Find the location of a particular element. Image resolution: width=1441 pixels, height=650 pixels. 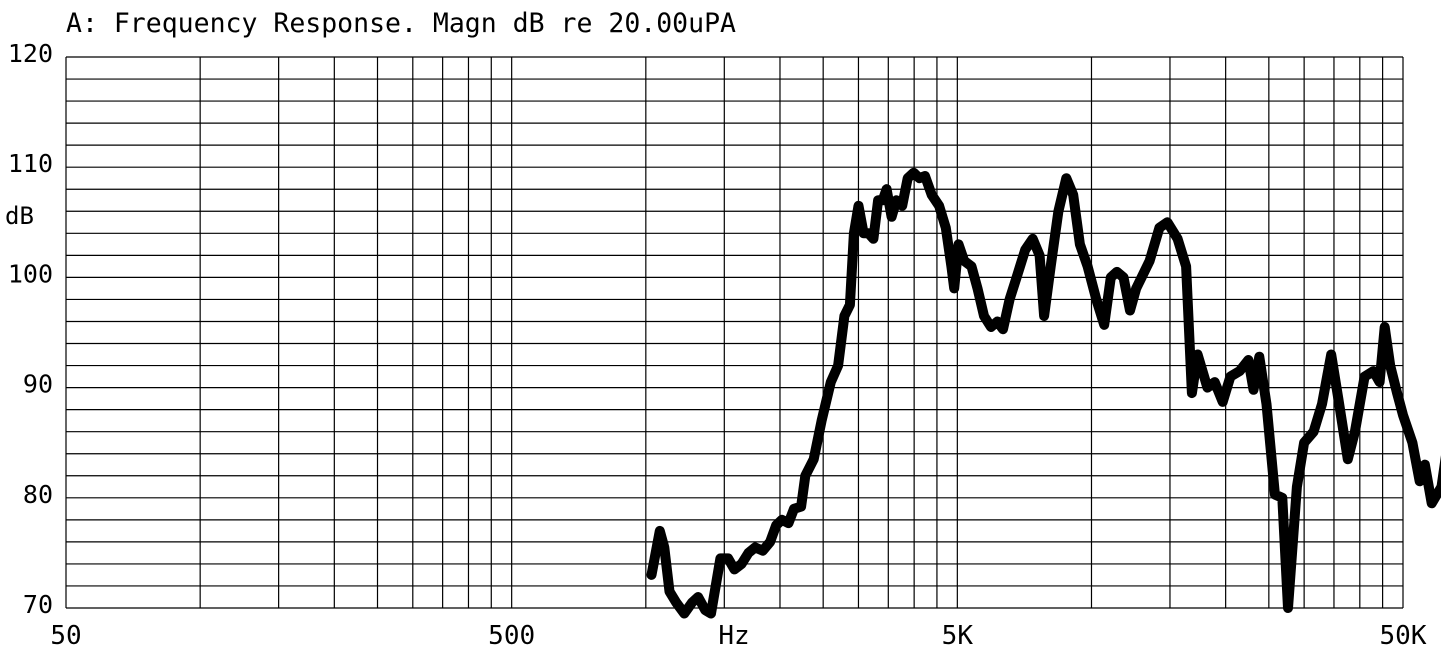

x-tick-label: 5K is located at coordinates (958, 635).